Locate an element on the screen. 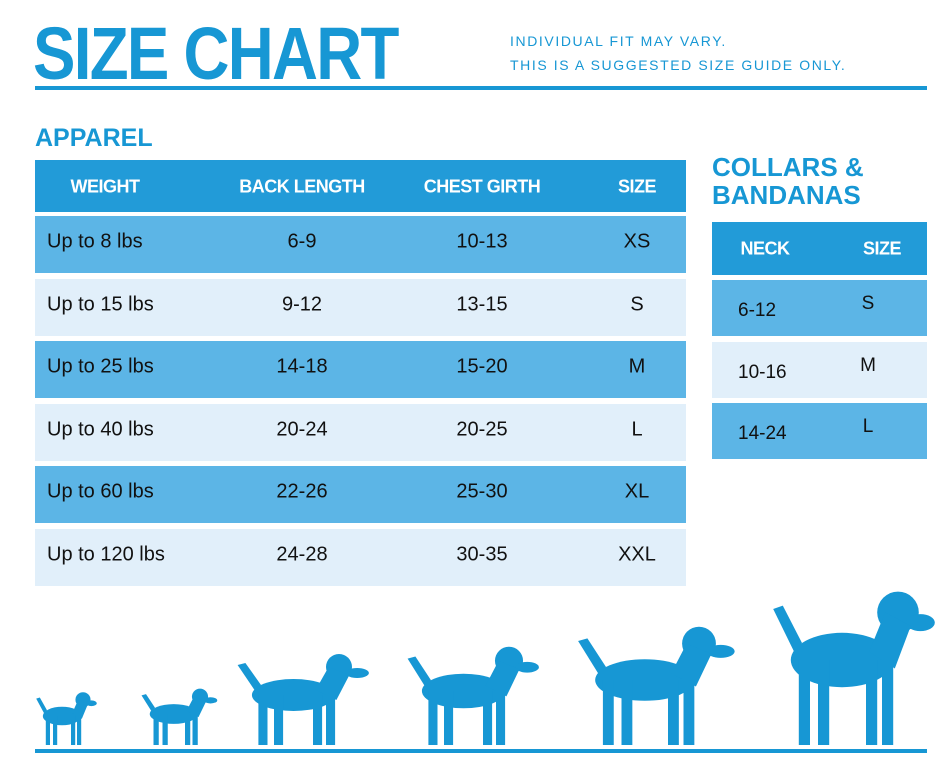 Image resolution: width=952 pixels, height=775 pixels. table-cell: 25-30 is located at coordinates (482, 491).